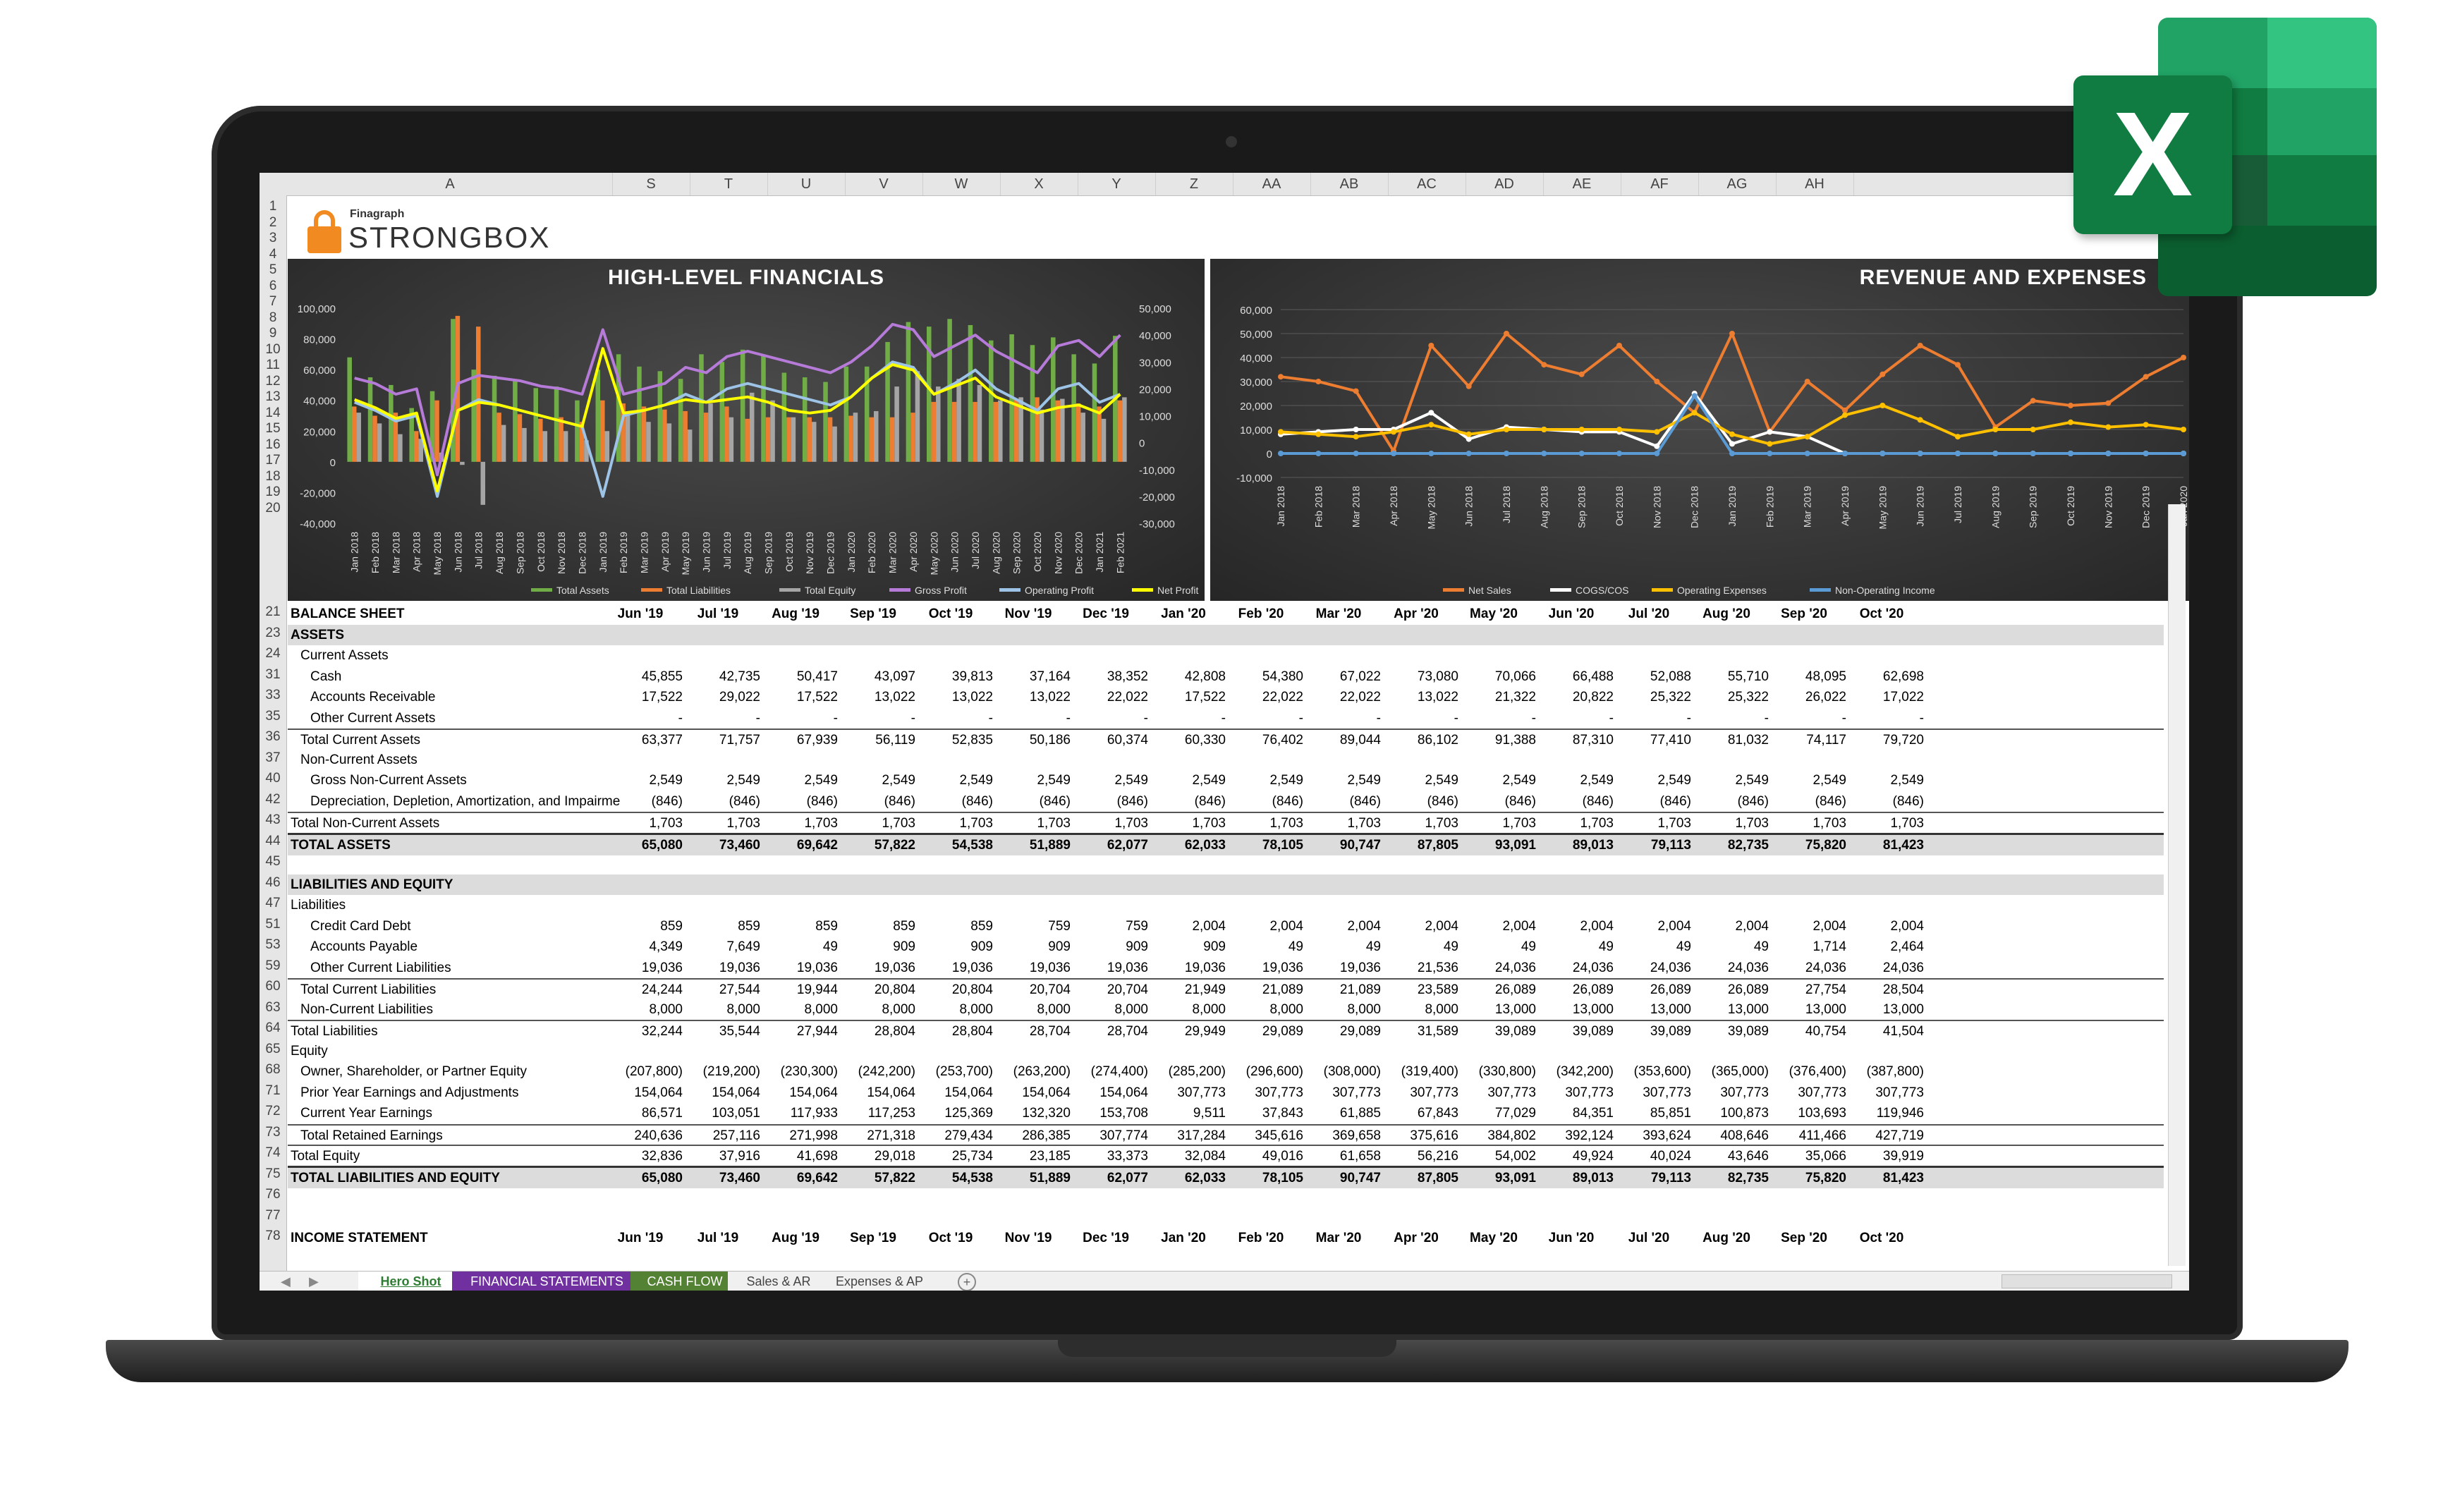 This screenshot has height=1512, width=2443. I want to click on cell-value: 93,091, so click(1515, 845).